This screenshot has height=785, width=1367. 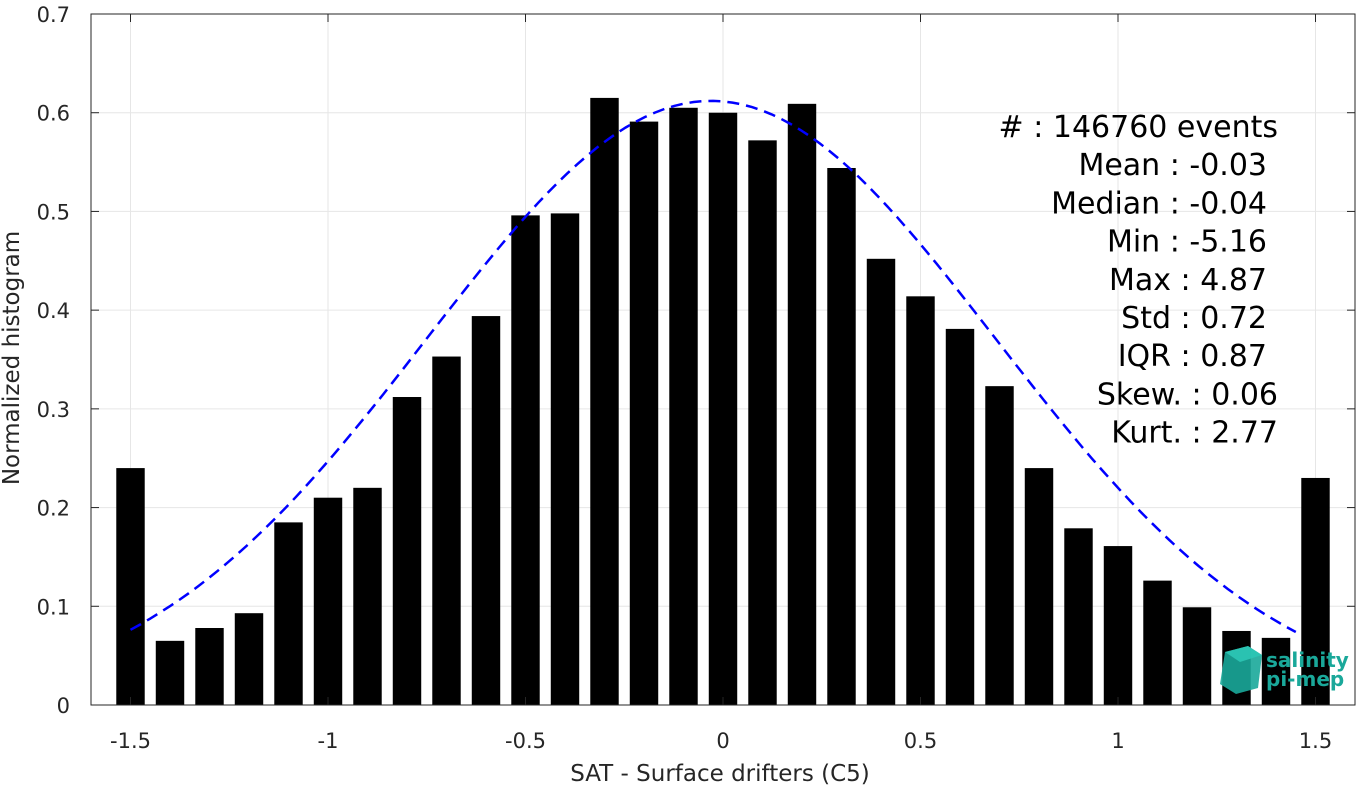 What do you see at coordinates (53, 410) in the screenshot?
I see `y-tick-label: 0.3` at bounding box center [53, 410].